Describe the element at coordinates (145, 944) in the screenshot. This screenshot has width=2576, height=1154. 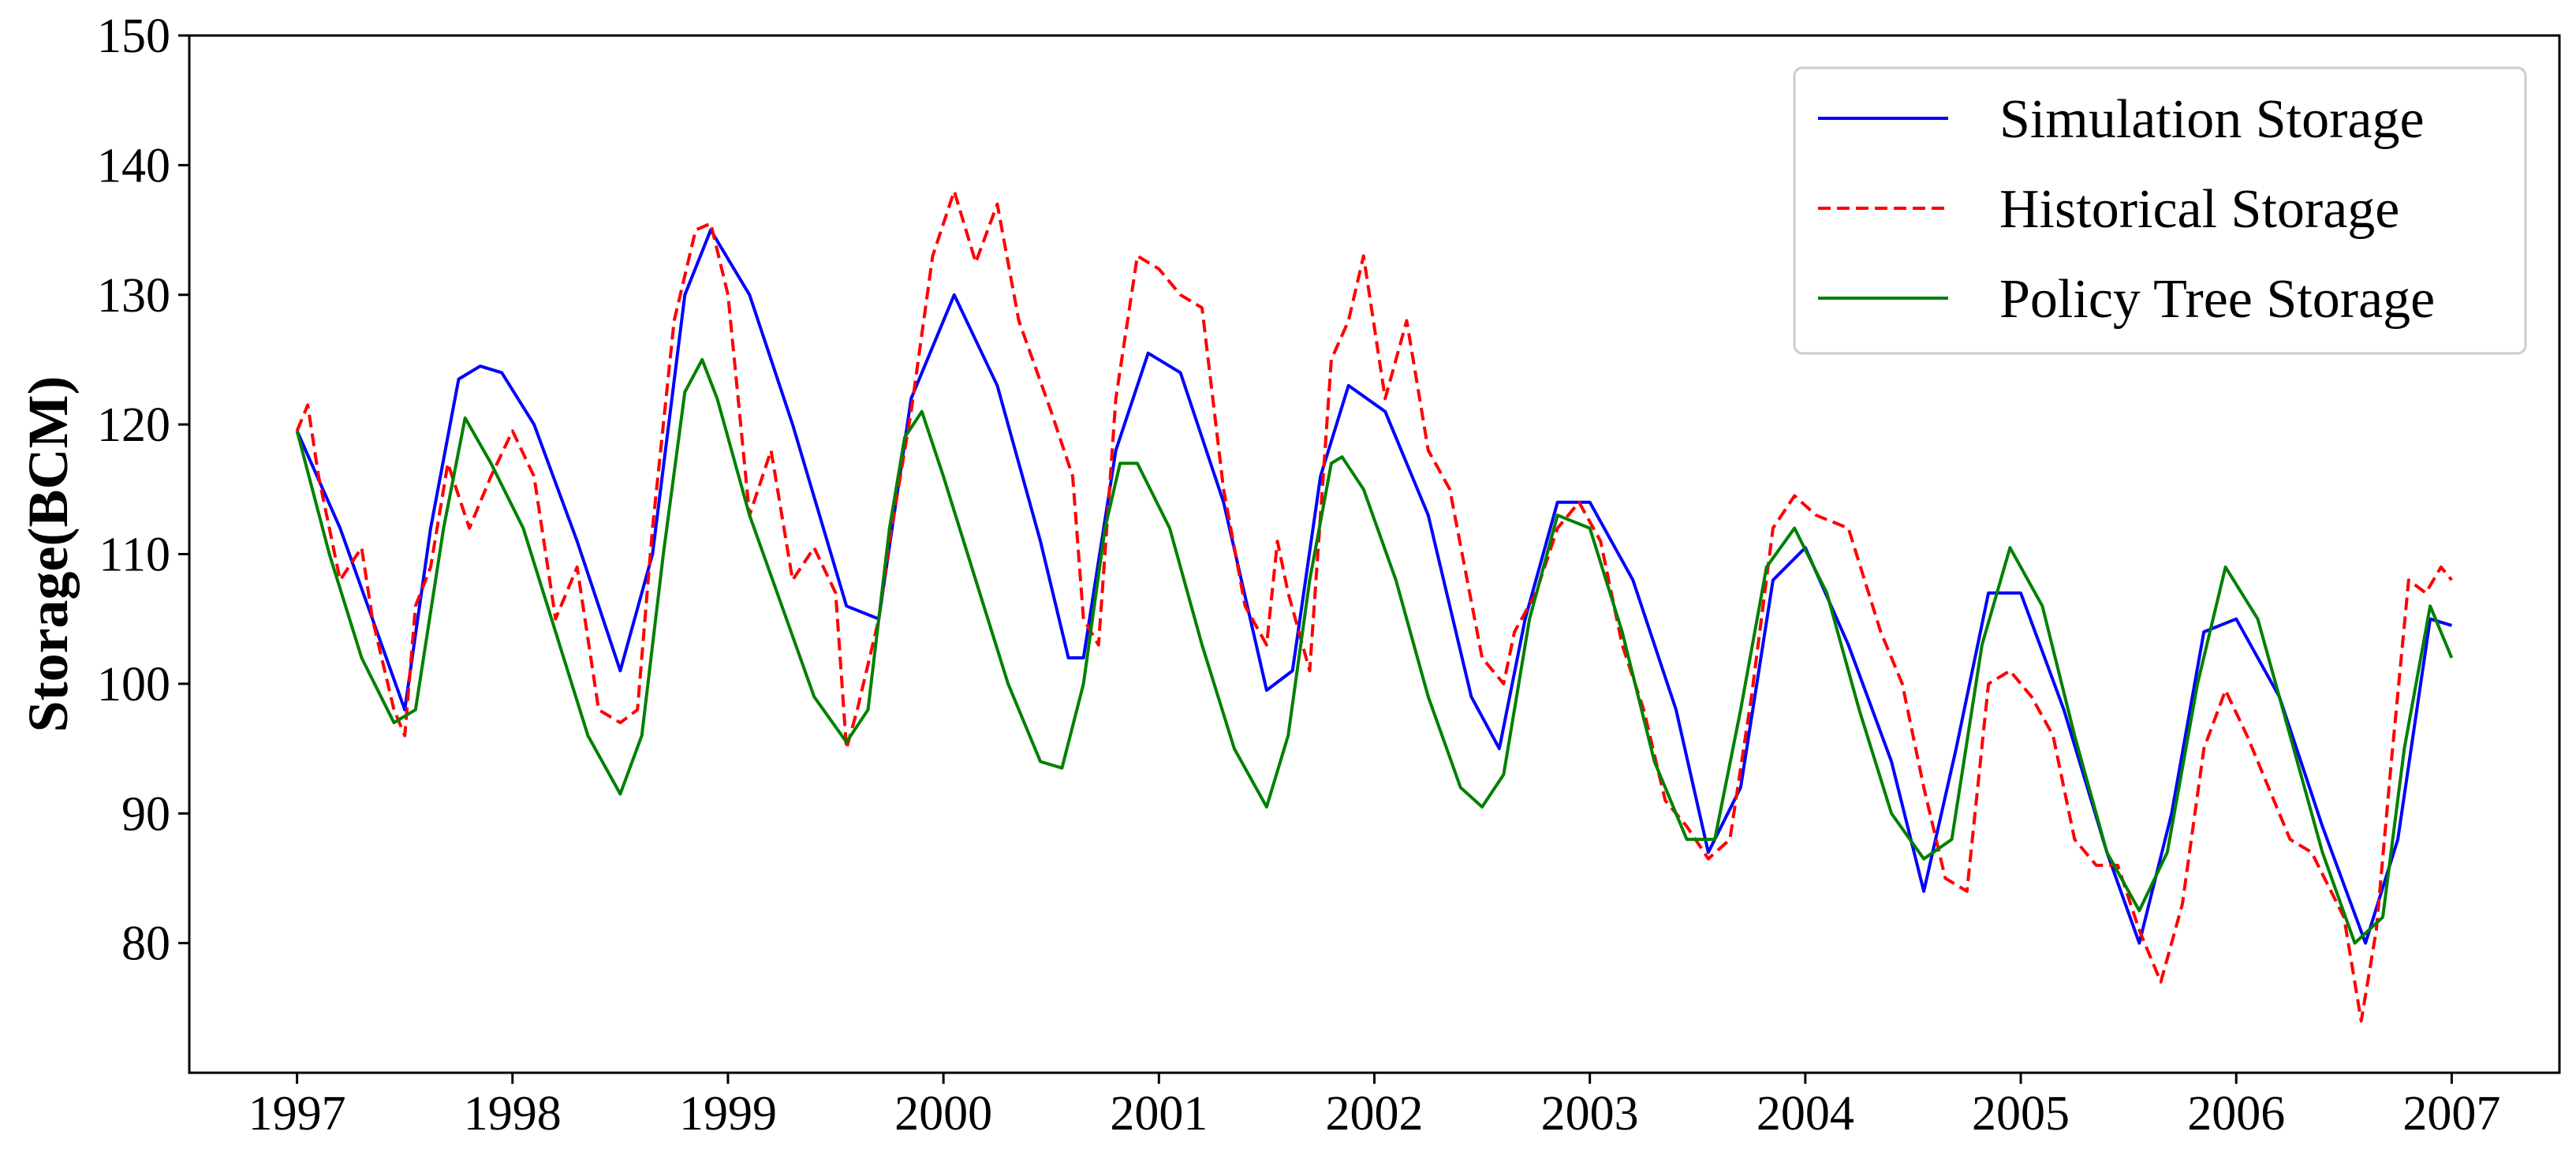
I see `y-tick-label: 80` at that location.